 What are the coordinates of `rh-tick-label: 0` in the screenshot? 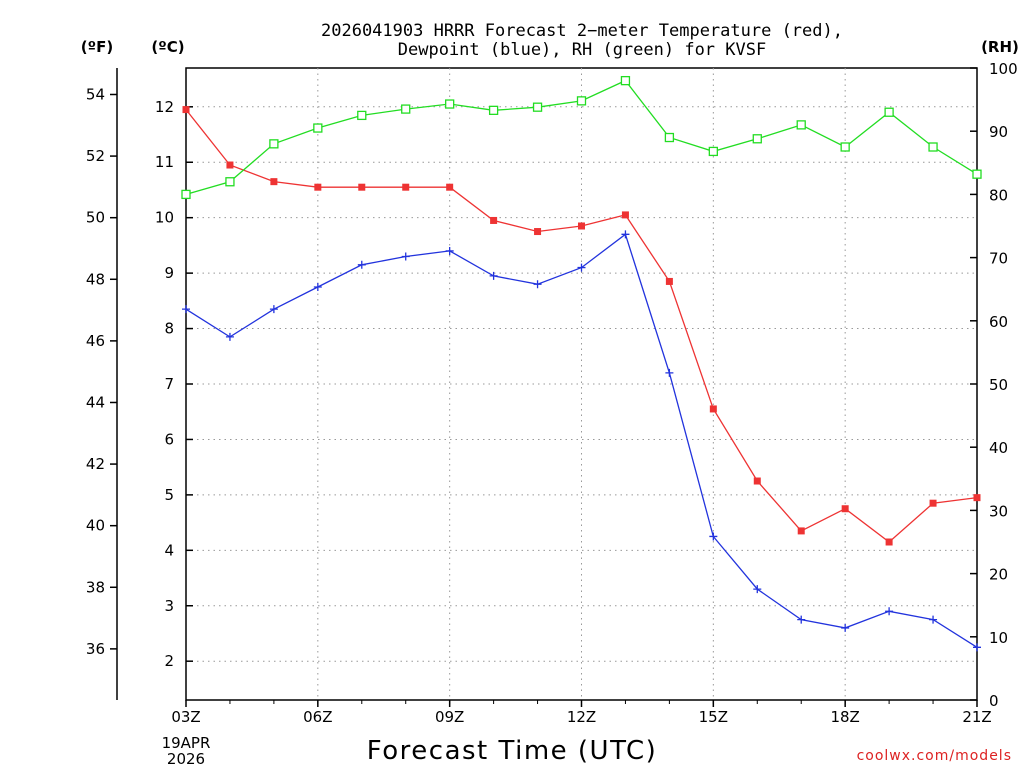 It's located at (994, 701).